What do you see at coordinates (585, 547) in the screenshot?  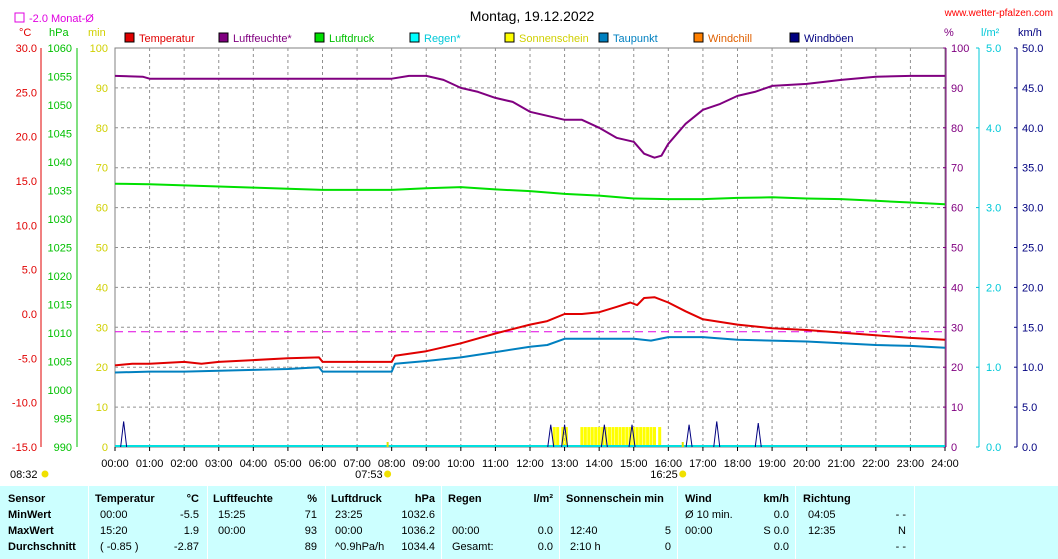 I see `summary-cell: 2:10 h` at bounding box center [585, 547].